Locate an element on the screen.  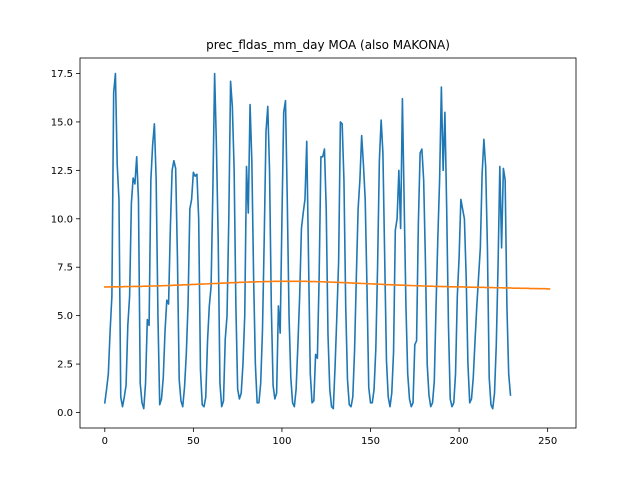
y-axis: 0.0 2.5 5.0 7.5 10.0 12.5 15.0 17.5 is located at coordinates (65, 244).